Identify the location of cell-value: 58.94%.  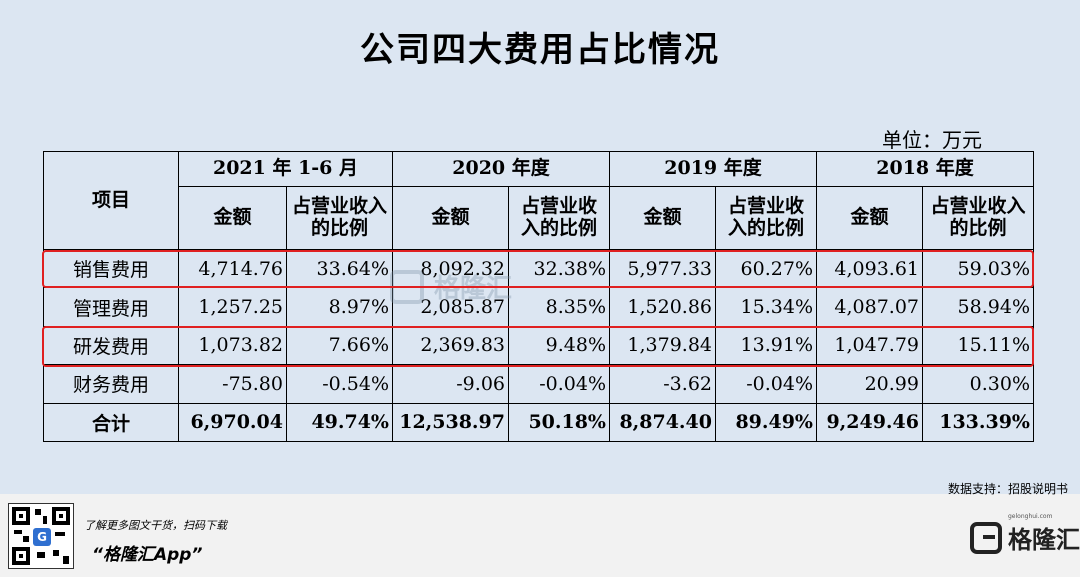
(978, 307).